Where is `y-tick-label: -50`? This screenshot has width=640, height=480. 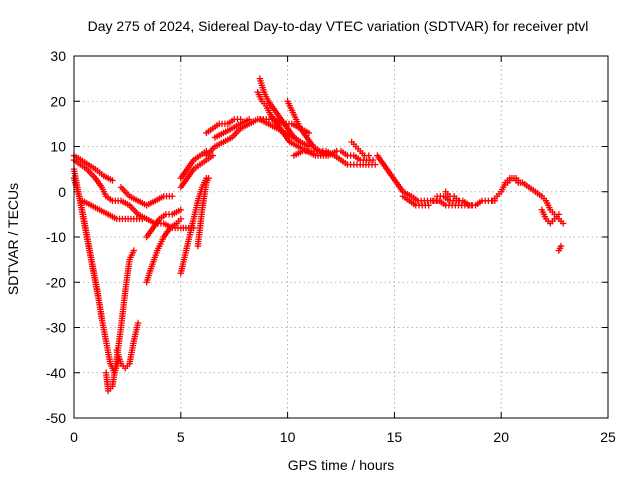
y-tick-label: -50 is located at coordinates (56, 418).